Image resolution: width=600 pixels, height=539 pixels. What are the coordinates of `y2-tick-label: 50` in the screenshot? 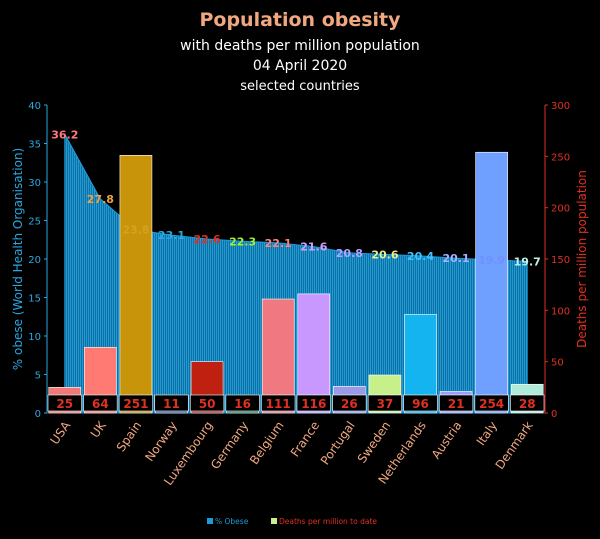 It's located at (557, 363).